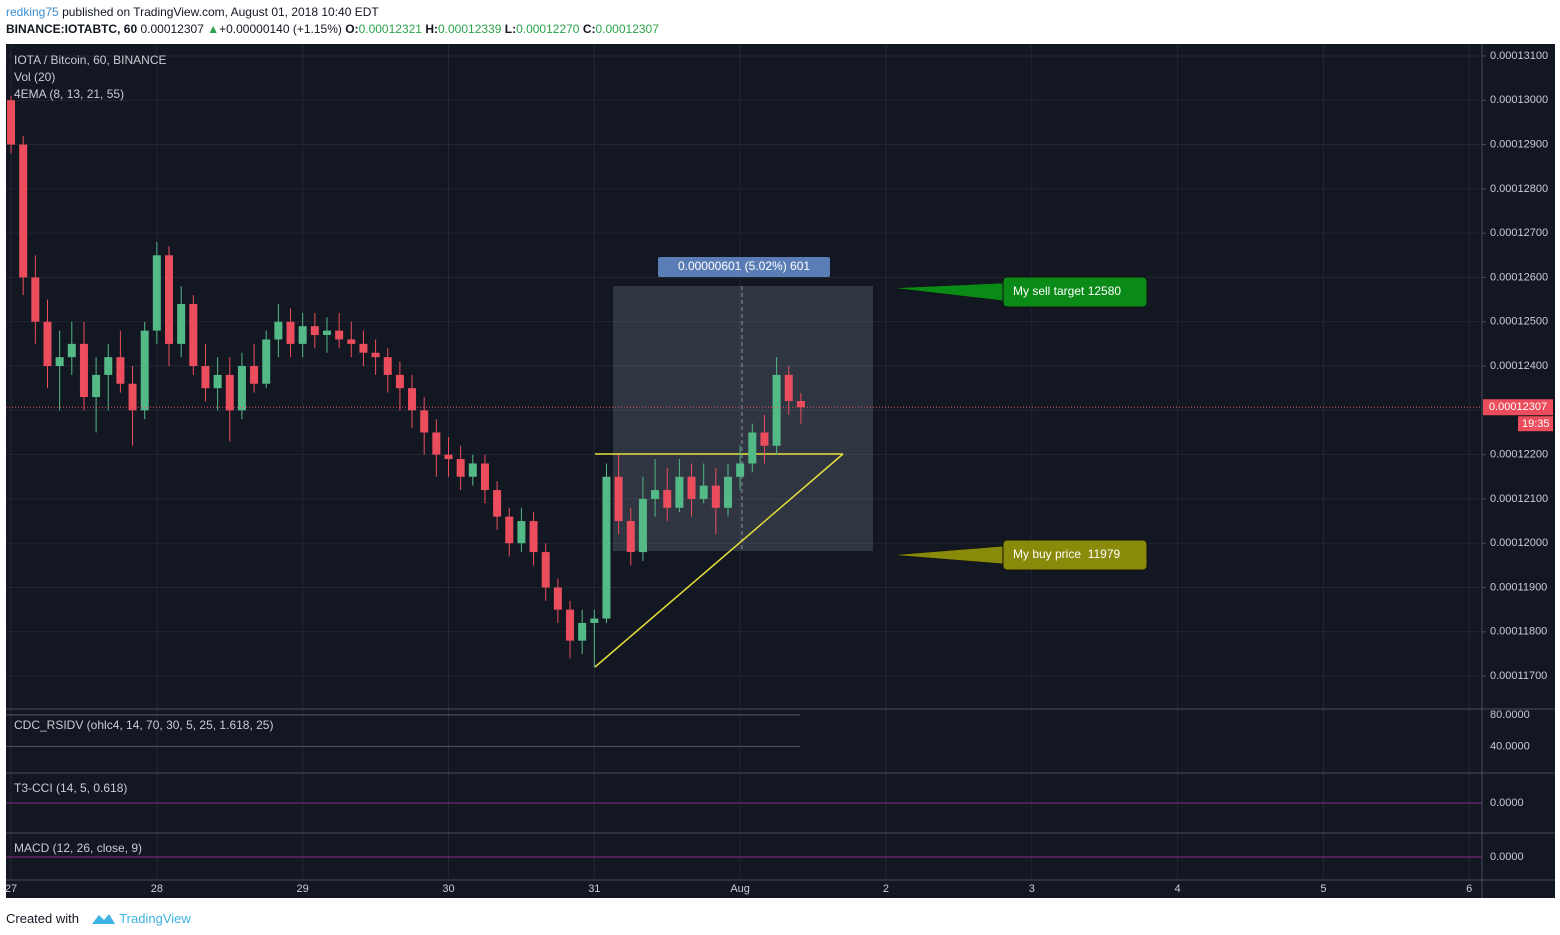 This screenshot has height=935, width=1560. What do you see at coordinates (1469, 889) in the screenshot?
I see `x-tick-label: 6` at bounding box center [1469, 889].